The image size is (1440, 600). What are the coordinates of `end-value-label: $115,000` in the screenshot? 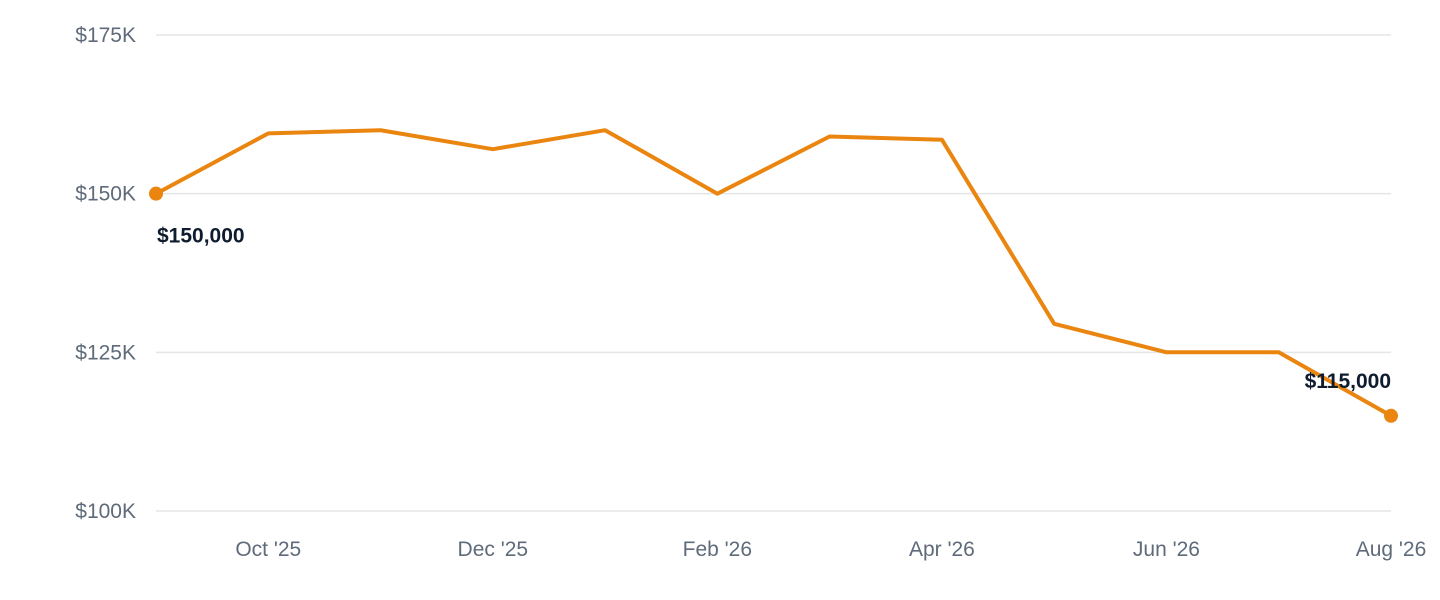 It's located at (1348, 381).